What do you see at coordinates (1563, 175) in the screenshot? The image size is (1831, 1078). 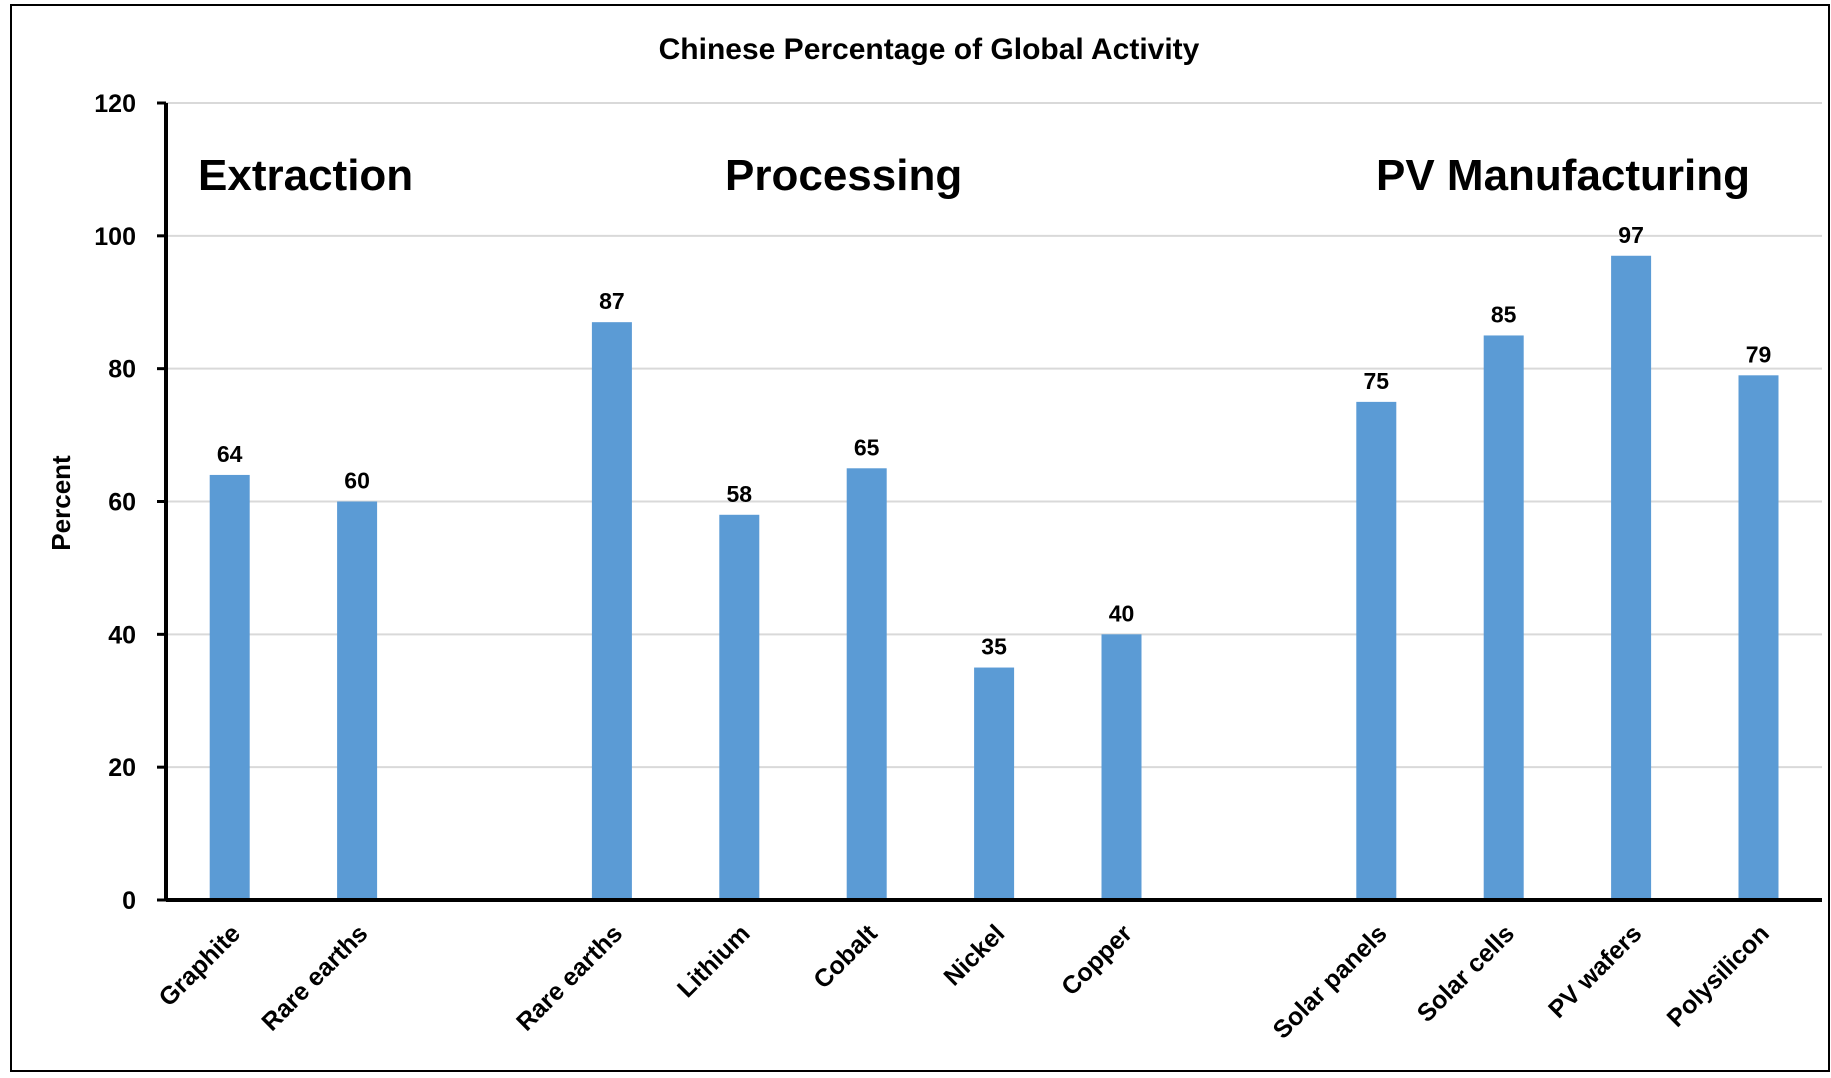 I see `group-label: PV Manufacturing` at bounding box center [1563, 175].